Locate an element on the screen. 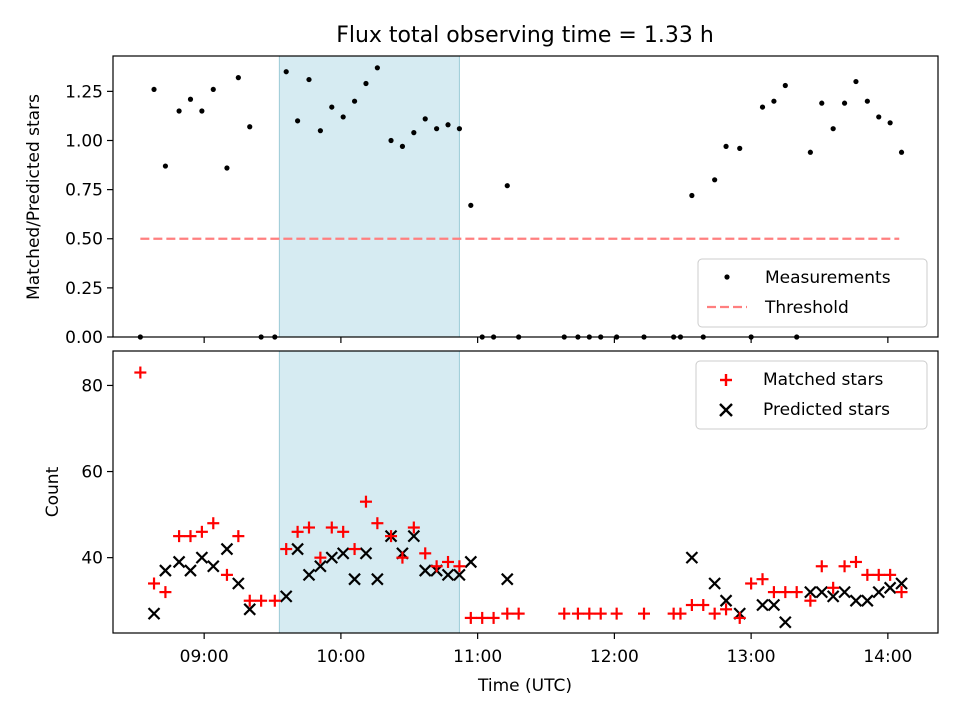 This screenshot has width=960, height=724. bottom-x-ticks: 09:00 10:00 11:00 12:00 13:00 14:00 is located at coordinates (546, 650).